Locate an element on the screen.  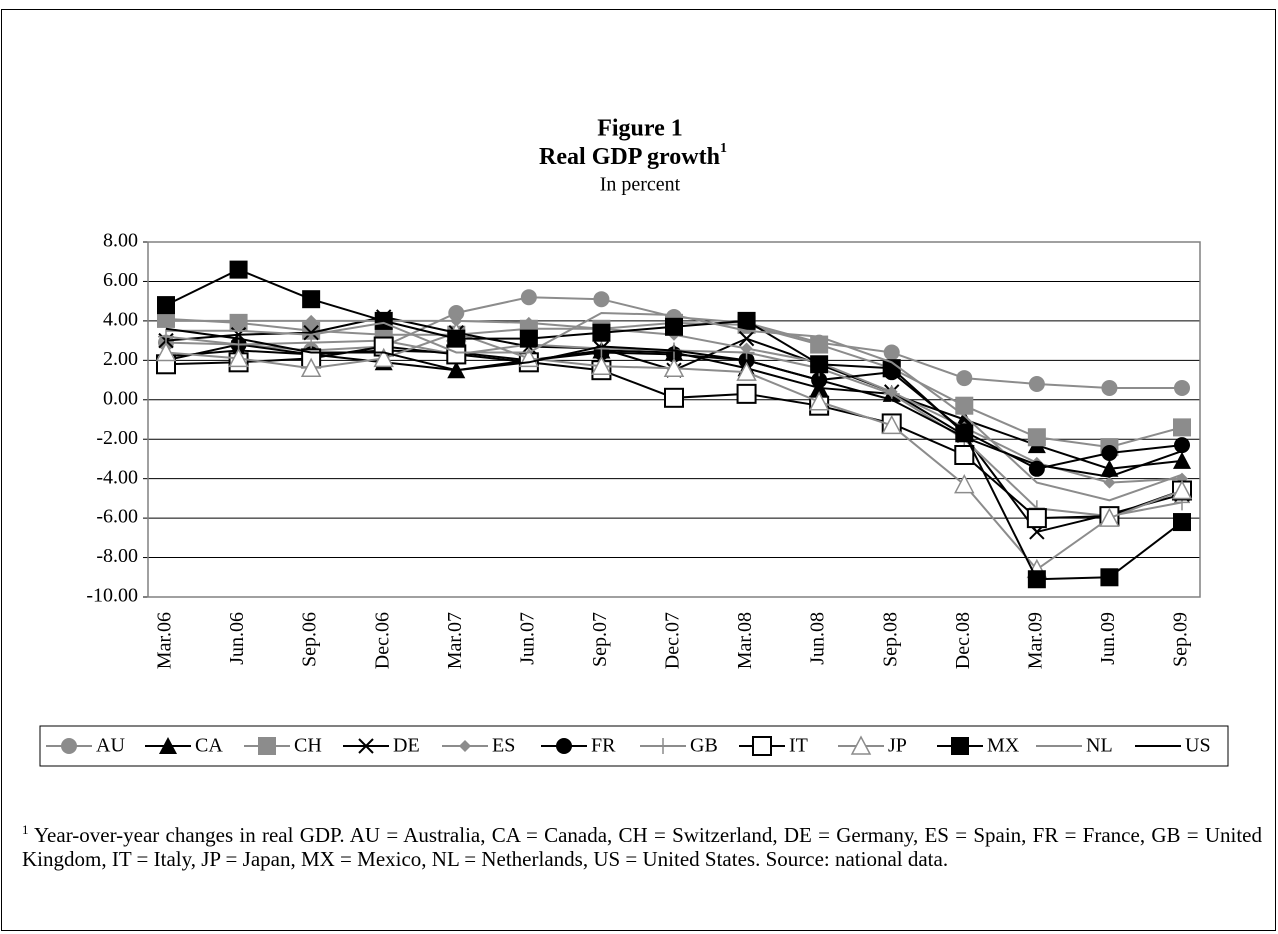
y-tick-label: -2.00 is located at coordinates (117, 438).